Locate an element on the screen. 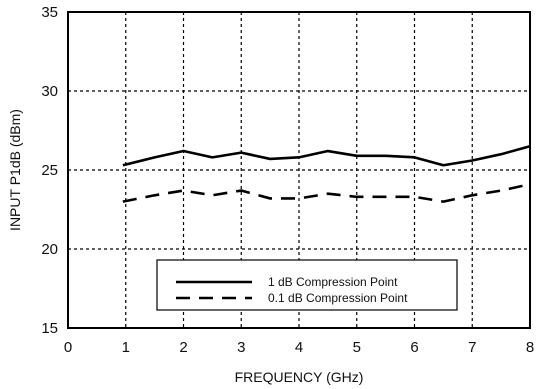 The image size is (536, 389). series-layer is located at coordinates (326, 174).